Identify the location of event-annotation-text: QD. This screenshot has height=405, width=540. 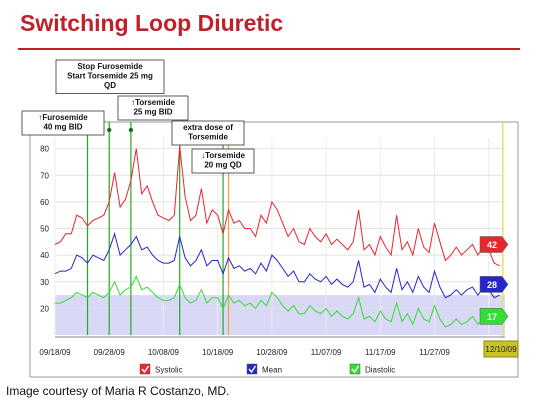
(110, 85).